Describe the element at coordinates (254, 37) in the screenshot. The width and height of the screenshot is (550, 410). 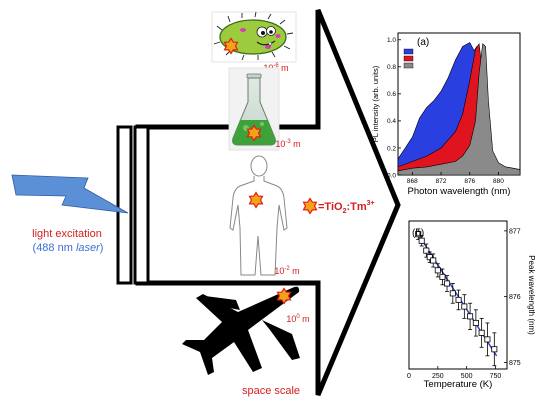
I see `bacterium-illustration` at that location.